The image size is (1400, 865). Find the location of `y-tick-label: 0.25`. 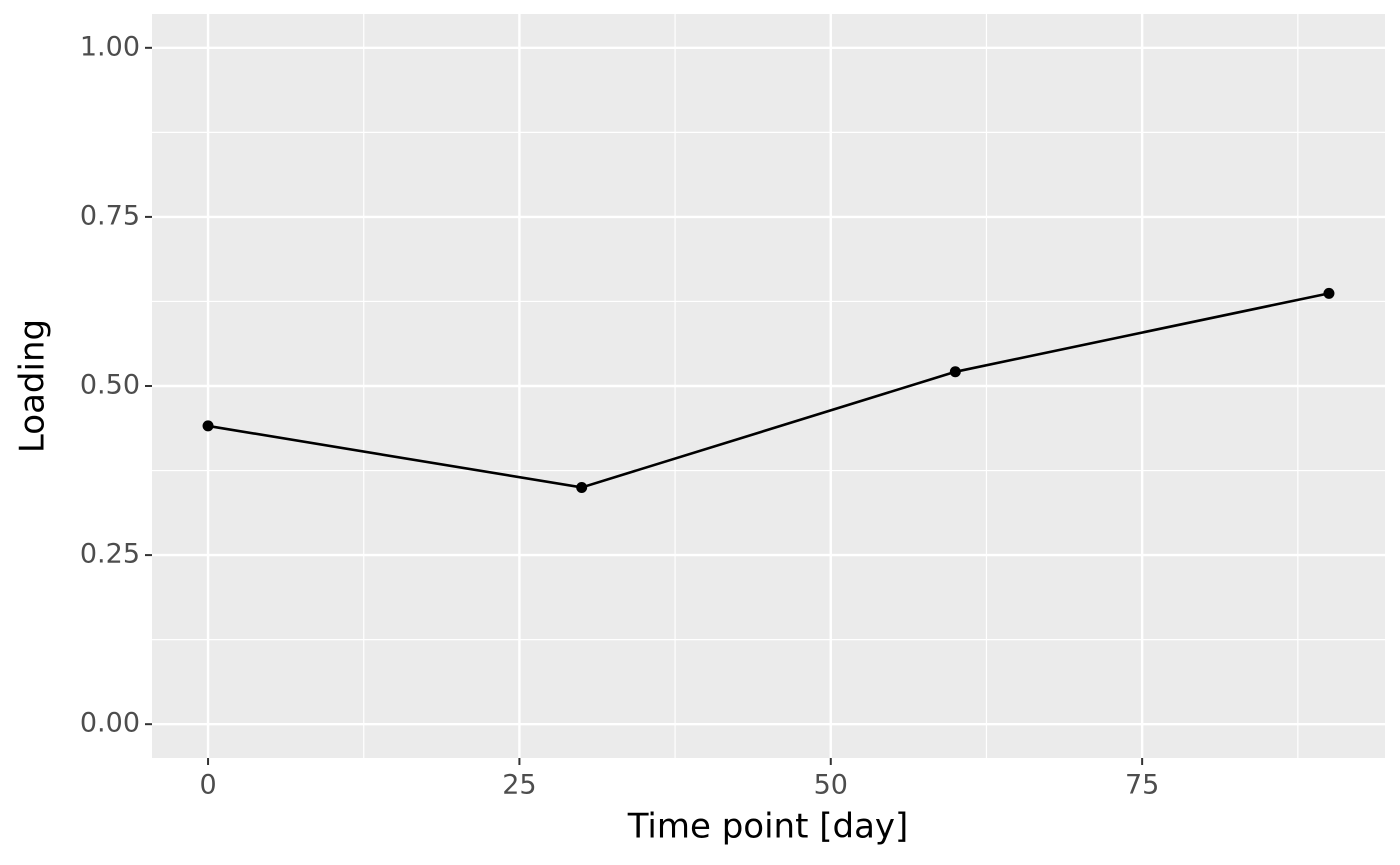

y-tick-label: 0.25 is located at coordinates (110, 554).